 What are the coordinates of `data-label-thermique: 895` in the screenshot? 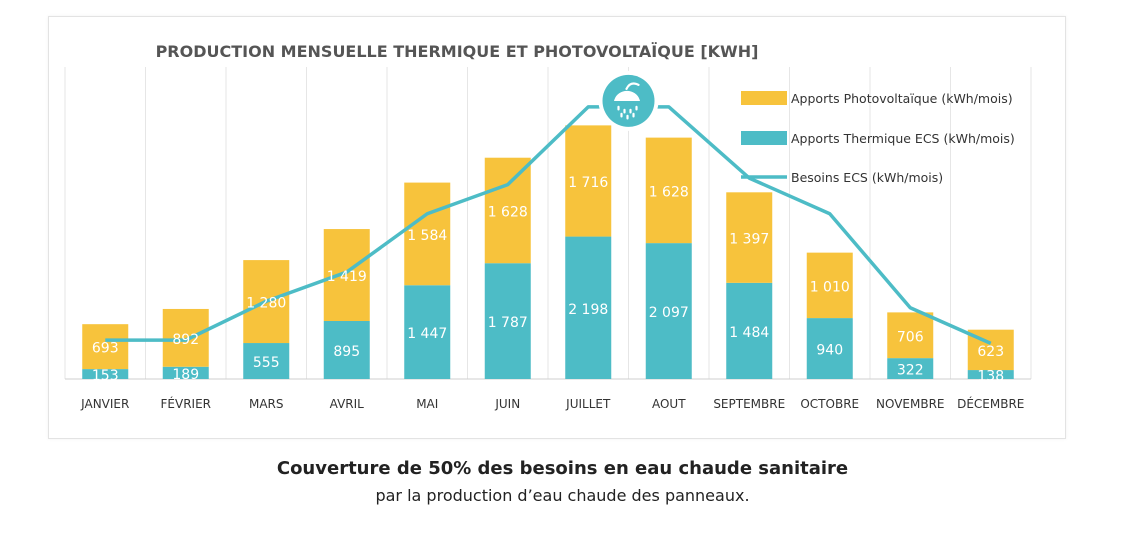 It's located at (346, 352).